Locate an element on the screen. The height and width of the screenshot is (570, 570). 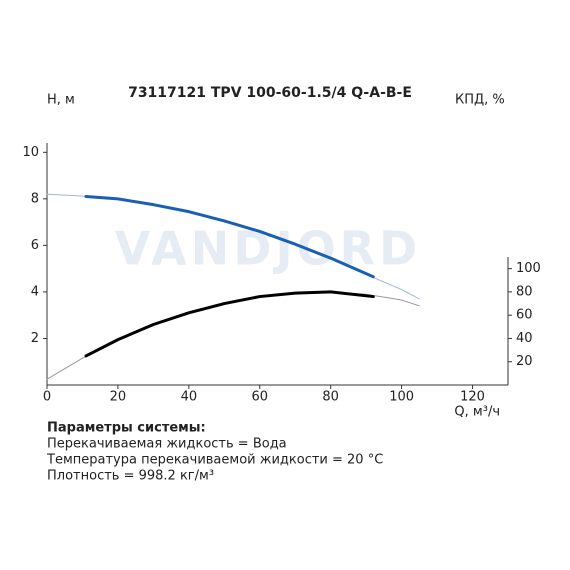
y-tick-label: 6 is located at coordinates (35, 245).